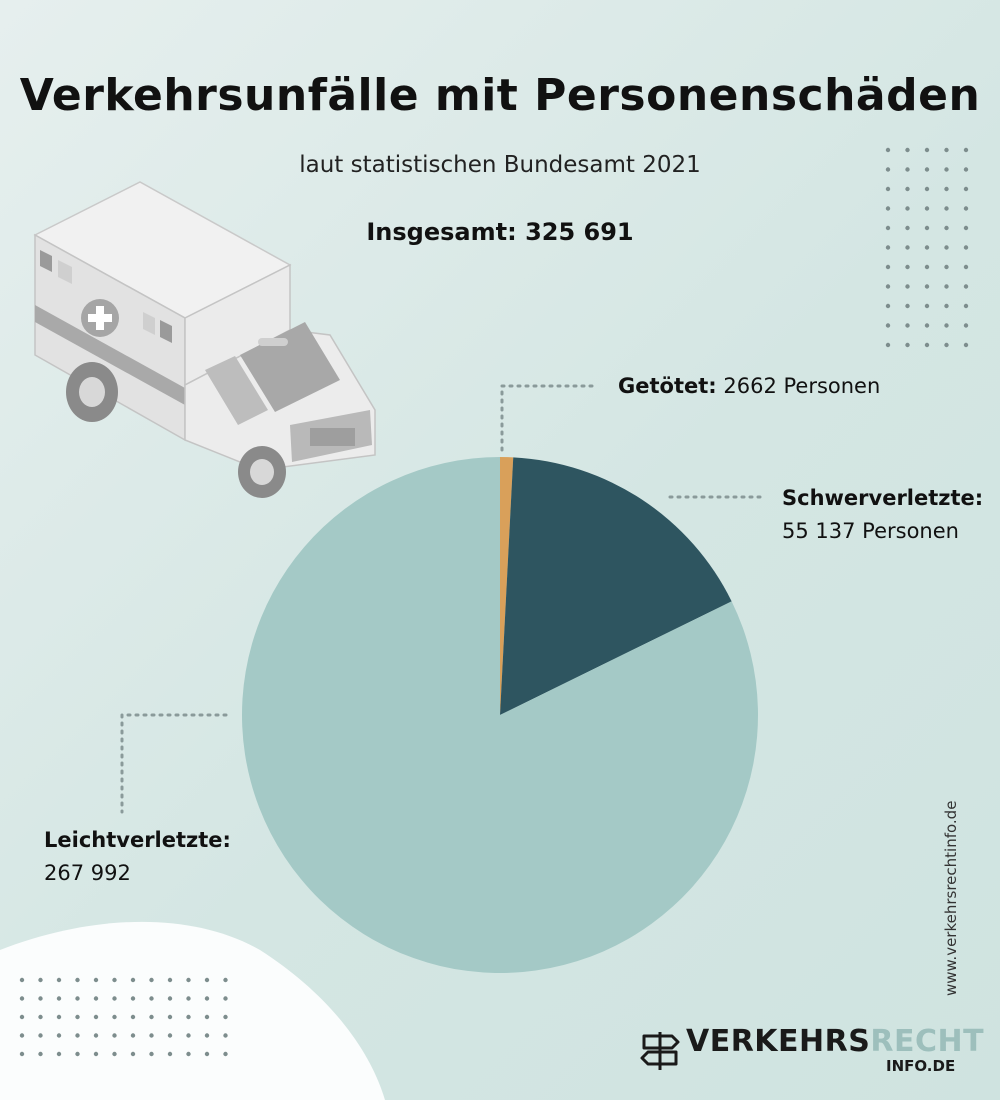  What do you see at coordinates (951, 898) in the screenshot?
I see `website-watermark: www.verkehrsrechtinfo.de` at bounding box center [951, 898].